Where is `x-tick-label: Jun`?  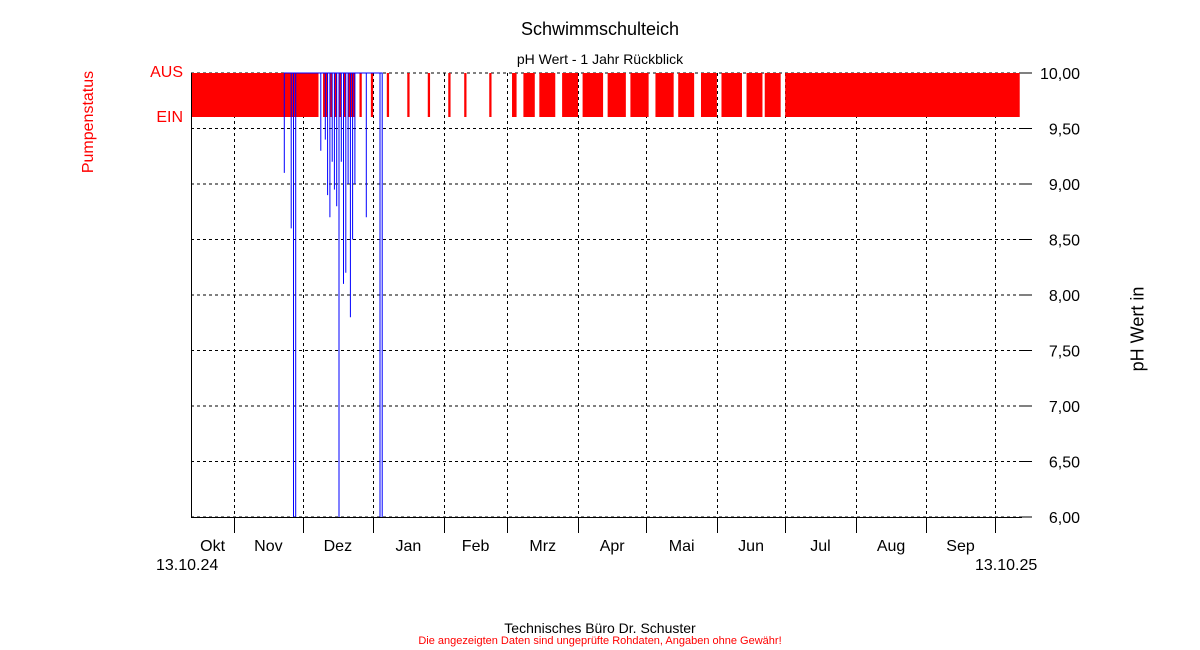 x-tick-label: Jun is located at coordinates (751, 546).